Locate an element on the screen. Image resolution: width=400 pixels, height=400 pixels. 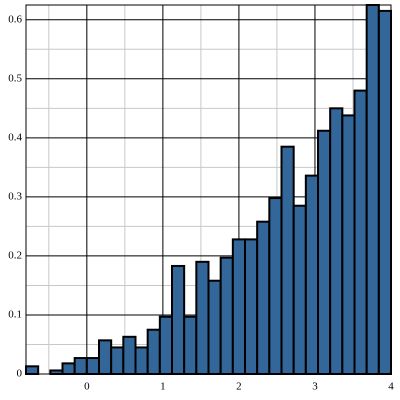
y-tick-label: 0.2 is located at coordinates (15, 255).